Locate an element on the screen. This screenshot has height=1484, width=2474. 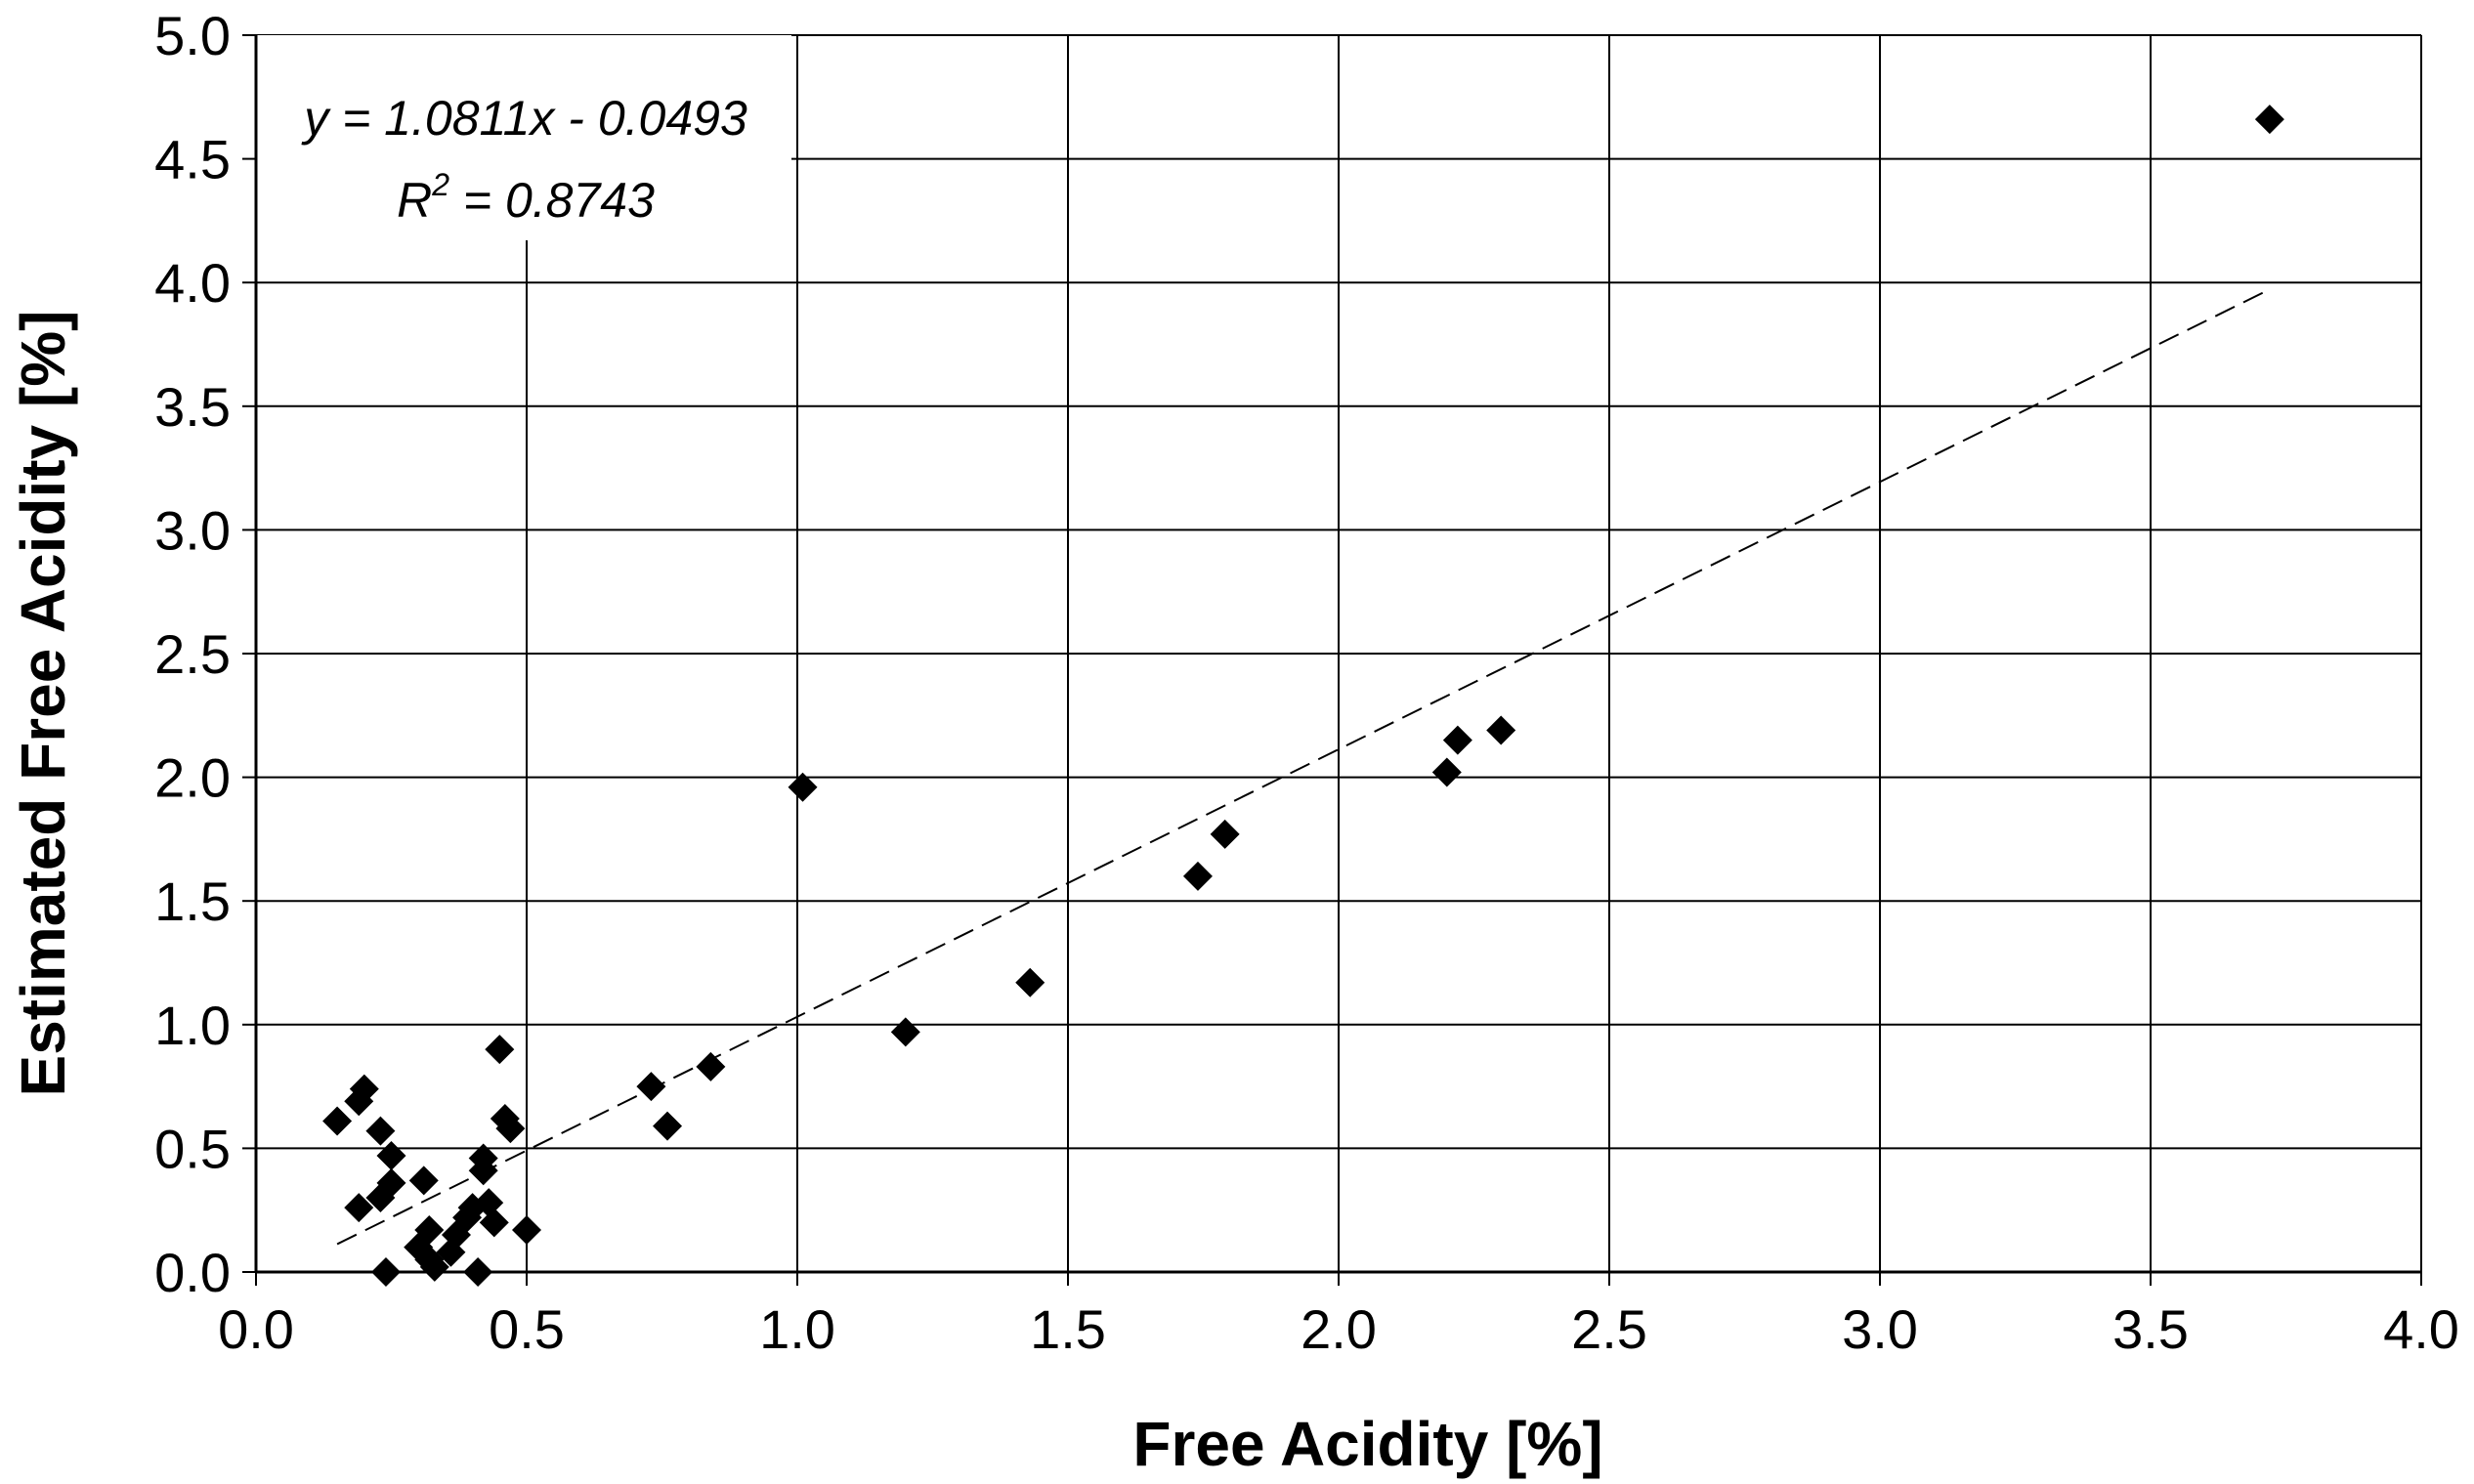
x-tick-label: 3.5 is located at coordinates (2150, 1329).